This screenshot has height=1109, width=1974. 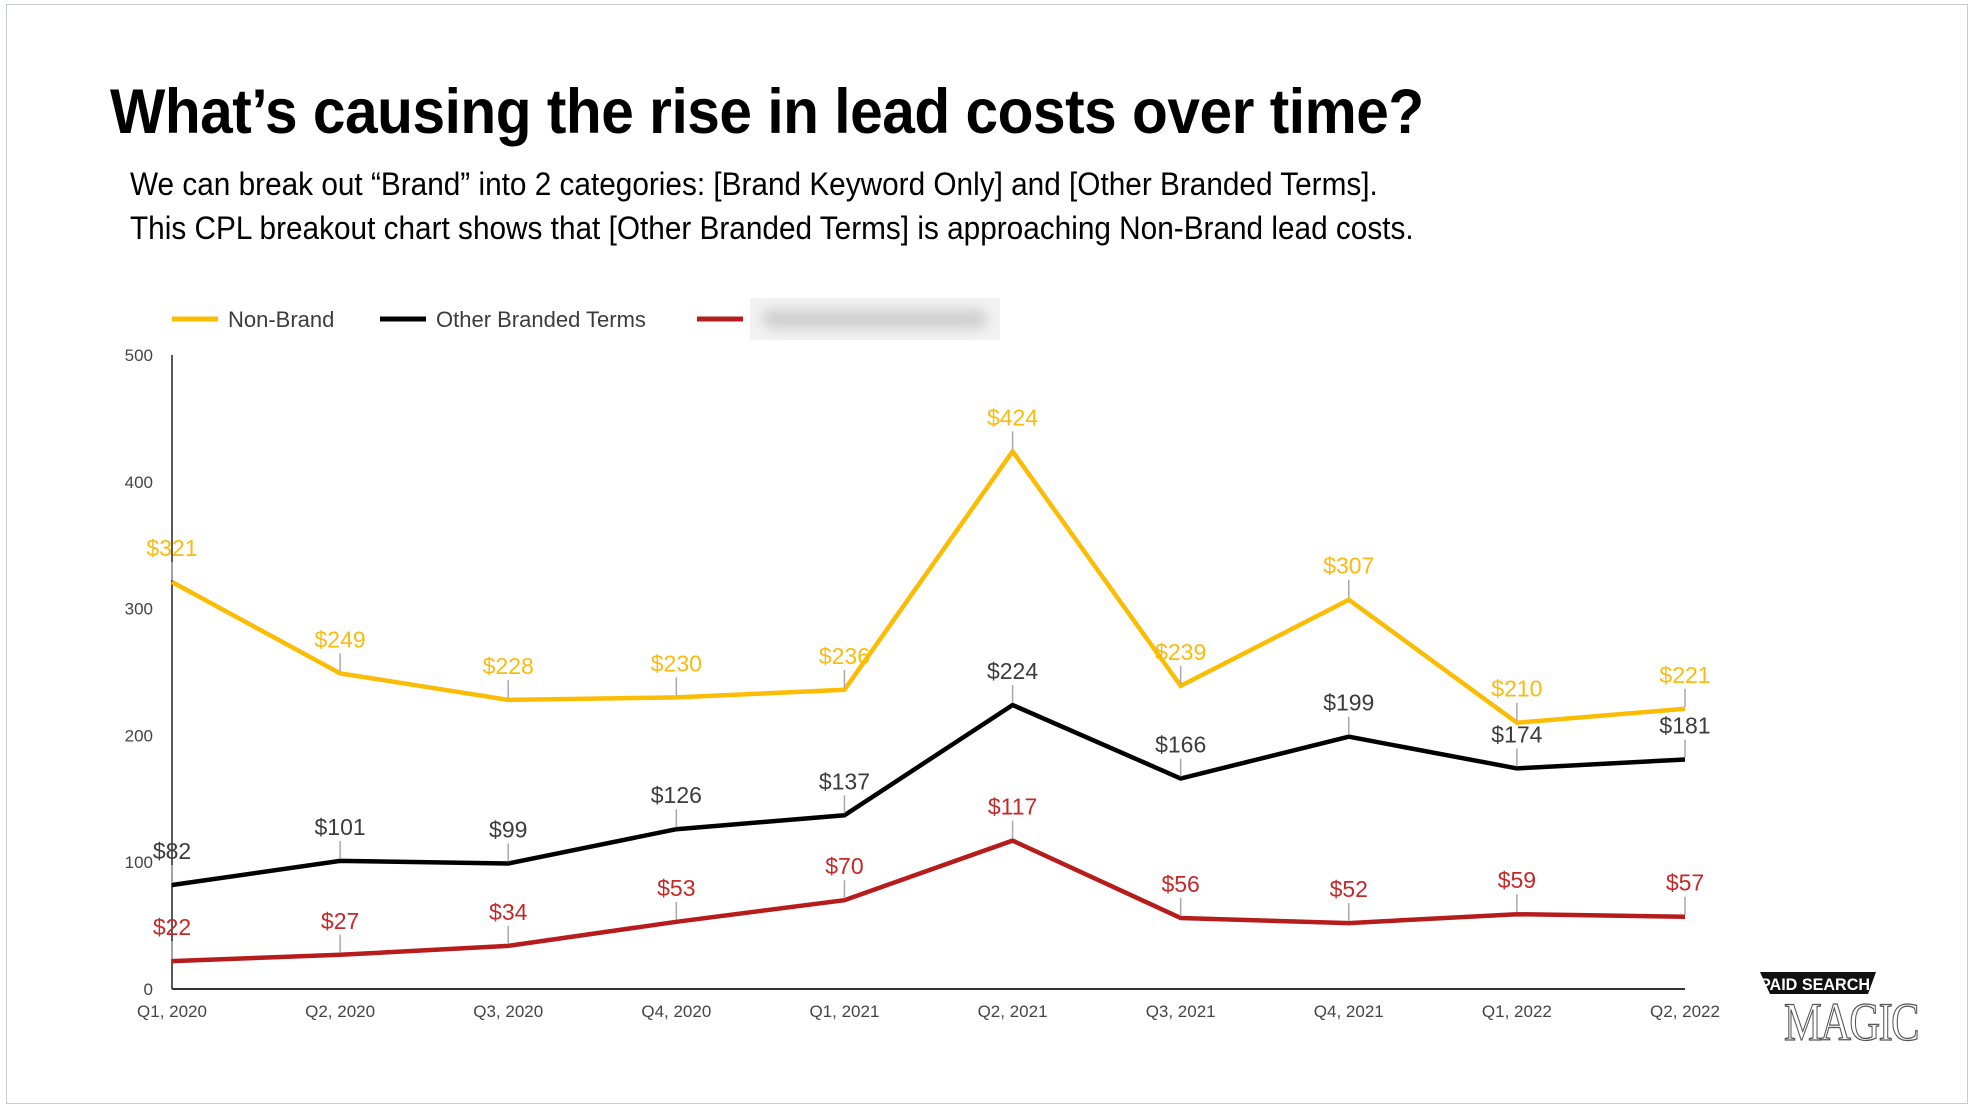 I want to click on legend-label-1: Other Branded Terms, so click(x=541, y=319).